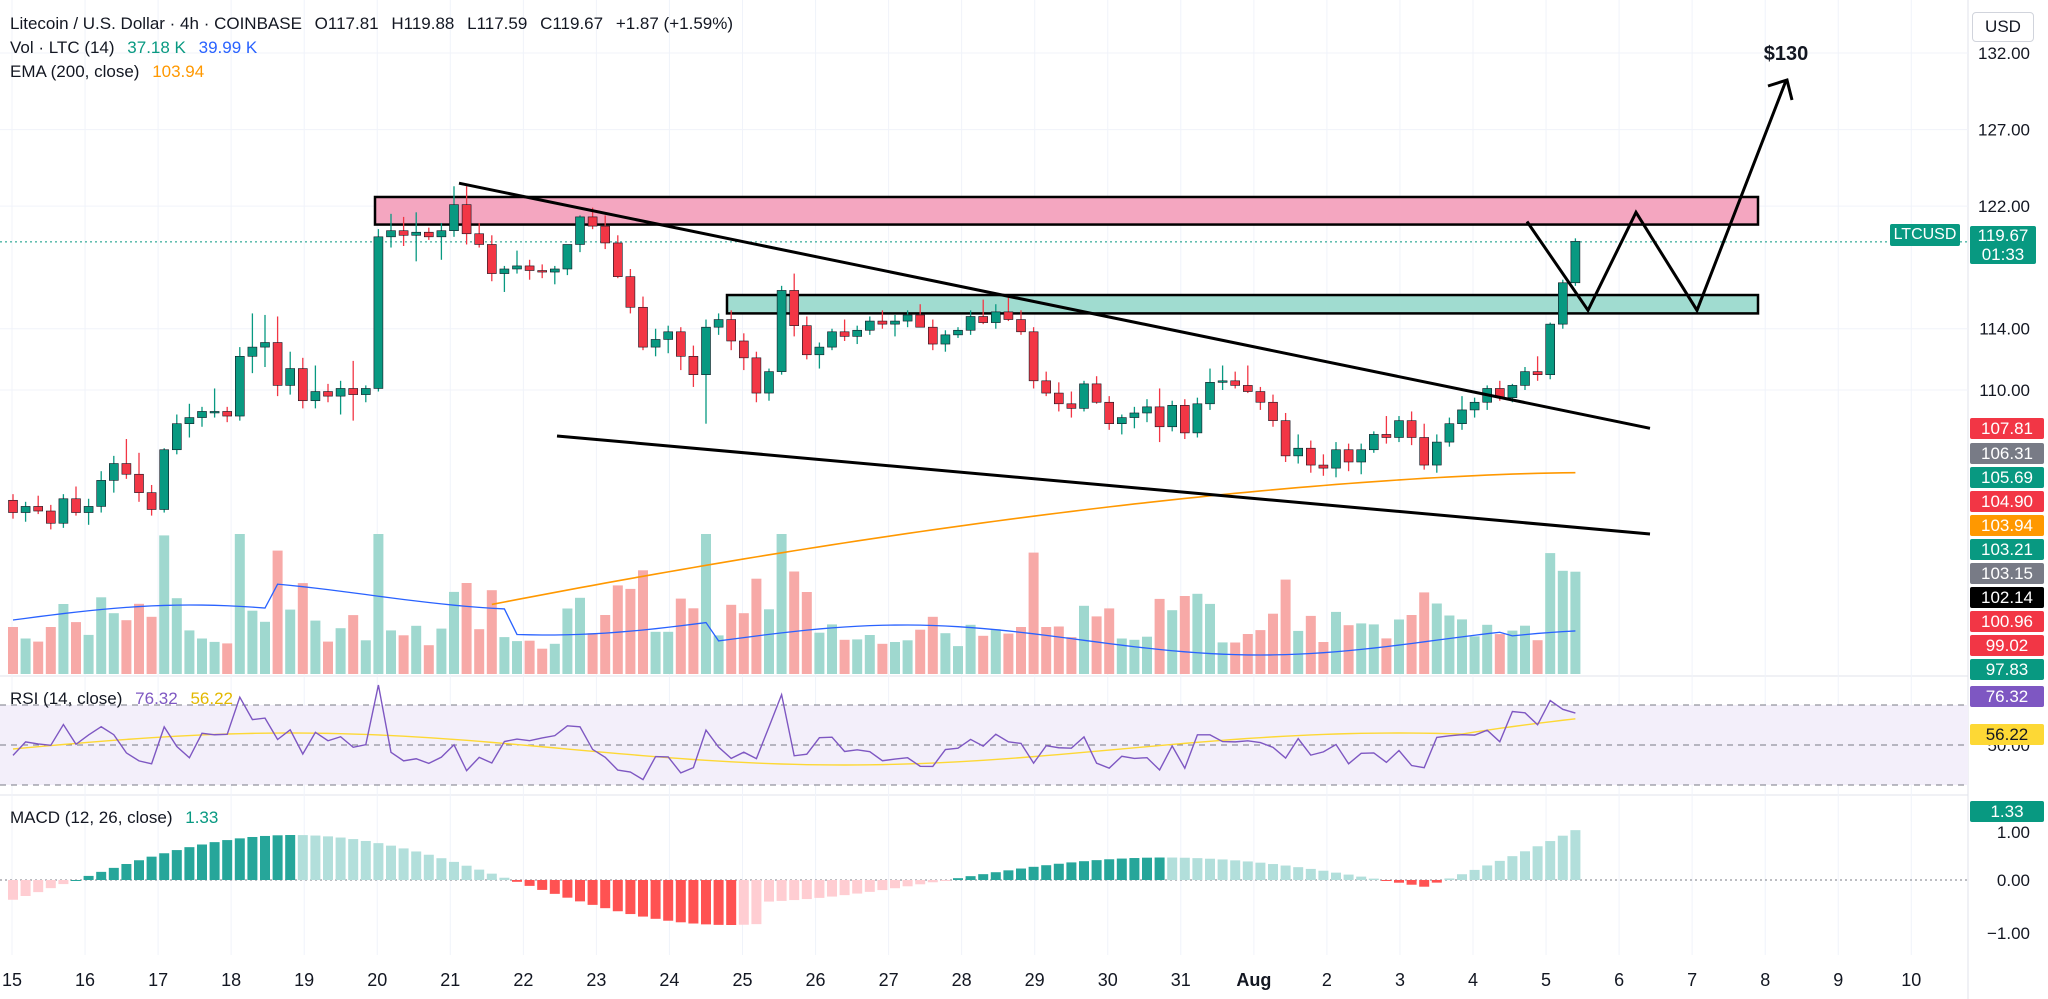 This screenshot has height=999, width=2048. What do you see at coordinates (91, 817) in the screenshot?
I see `macd-label: MACD (12, 26, close)` at bounding box center [91, 817].